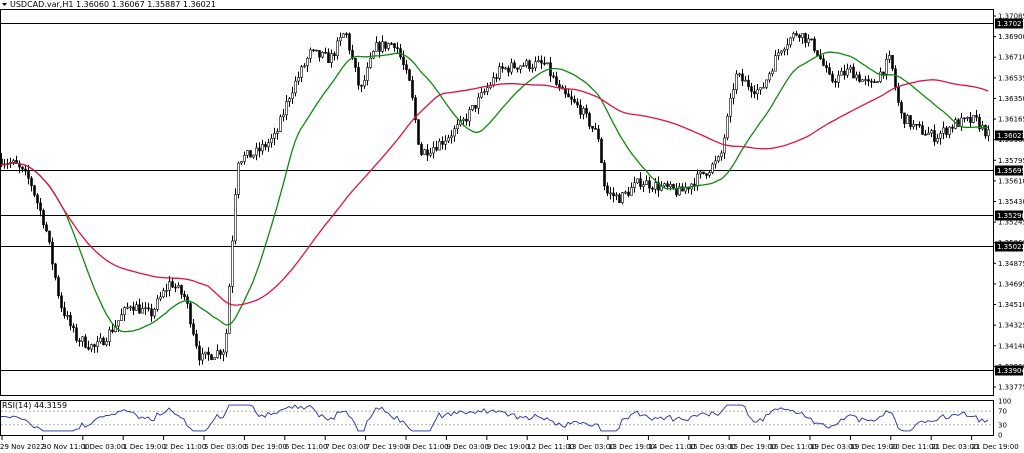  What do you see at coordinates (4, 4) in the screenshot?
I see `collapse-triangle-icon` at bounding box center [4, 4].